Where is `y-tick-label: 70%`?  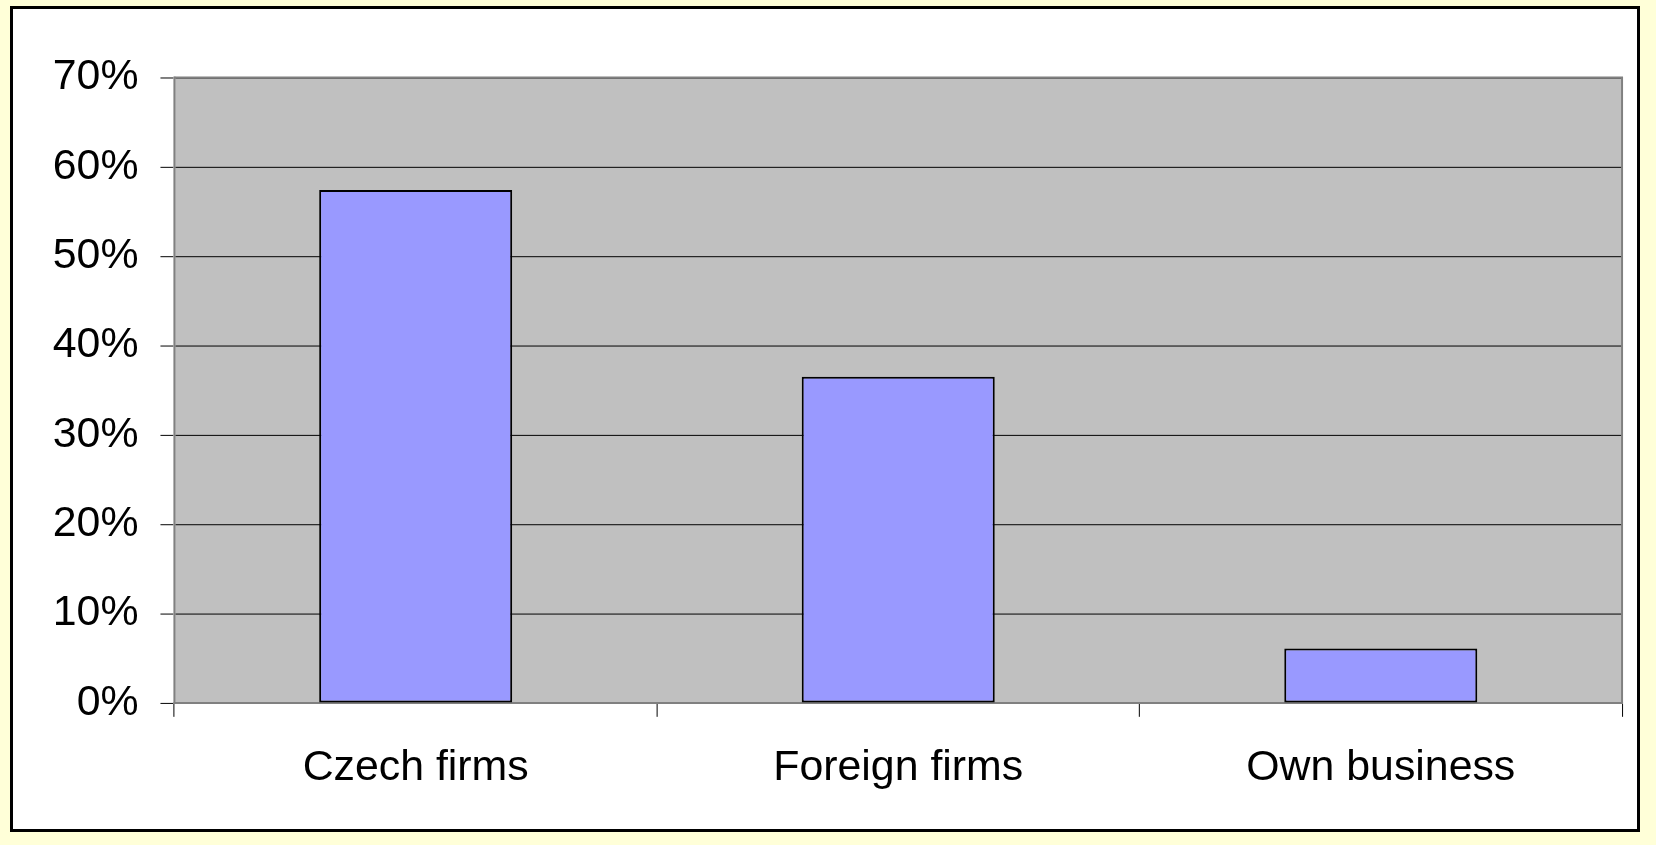 y-tick-label: 70% is located at coordinates (95, 74).